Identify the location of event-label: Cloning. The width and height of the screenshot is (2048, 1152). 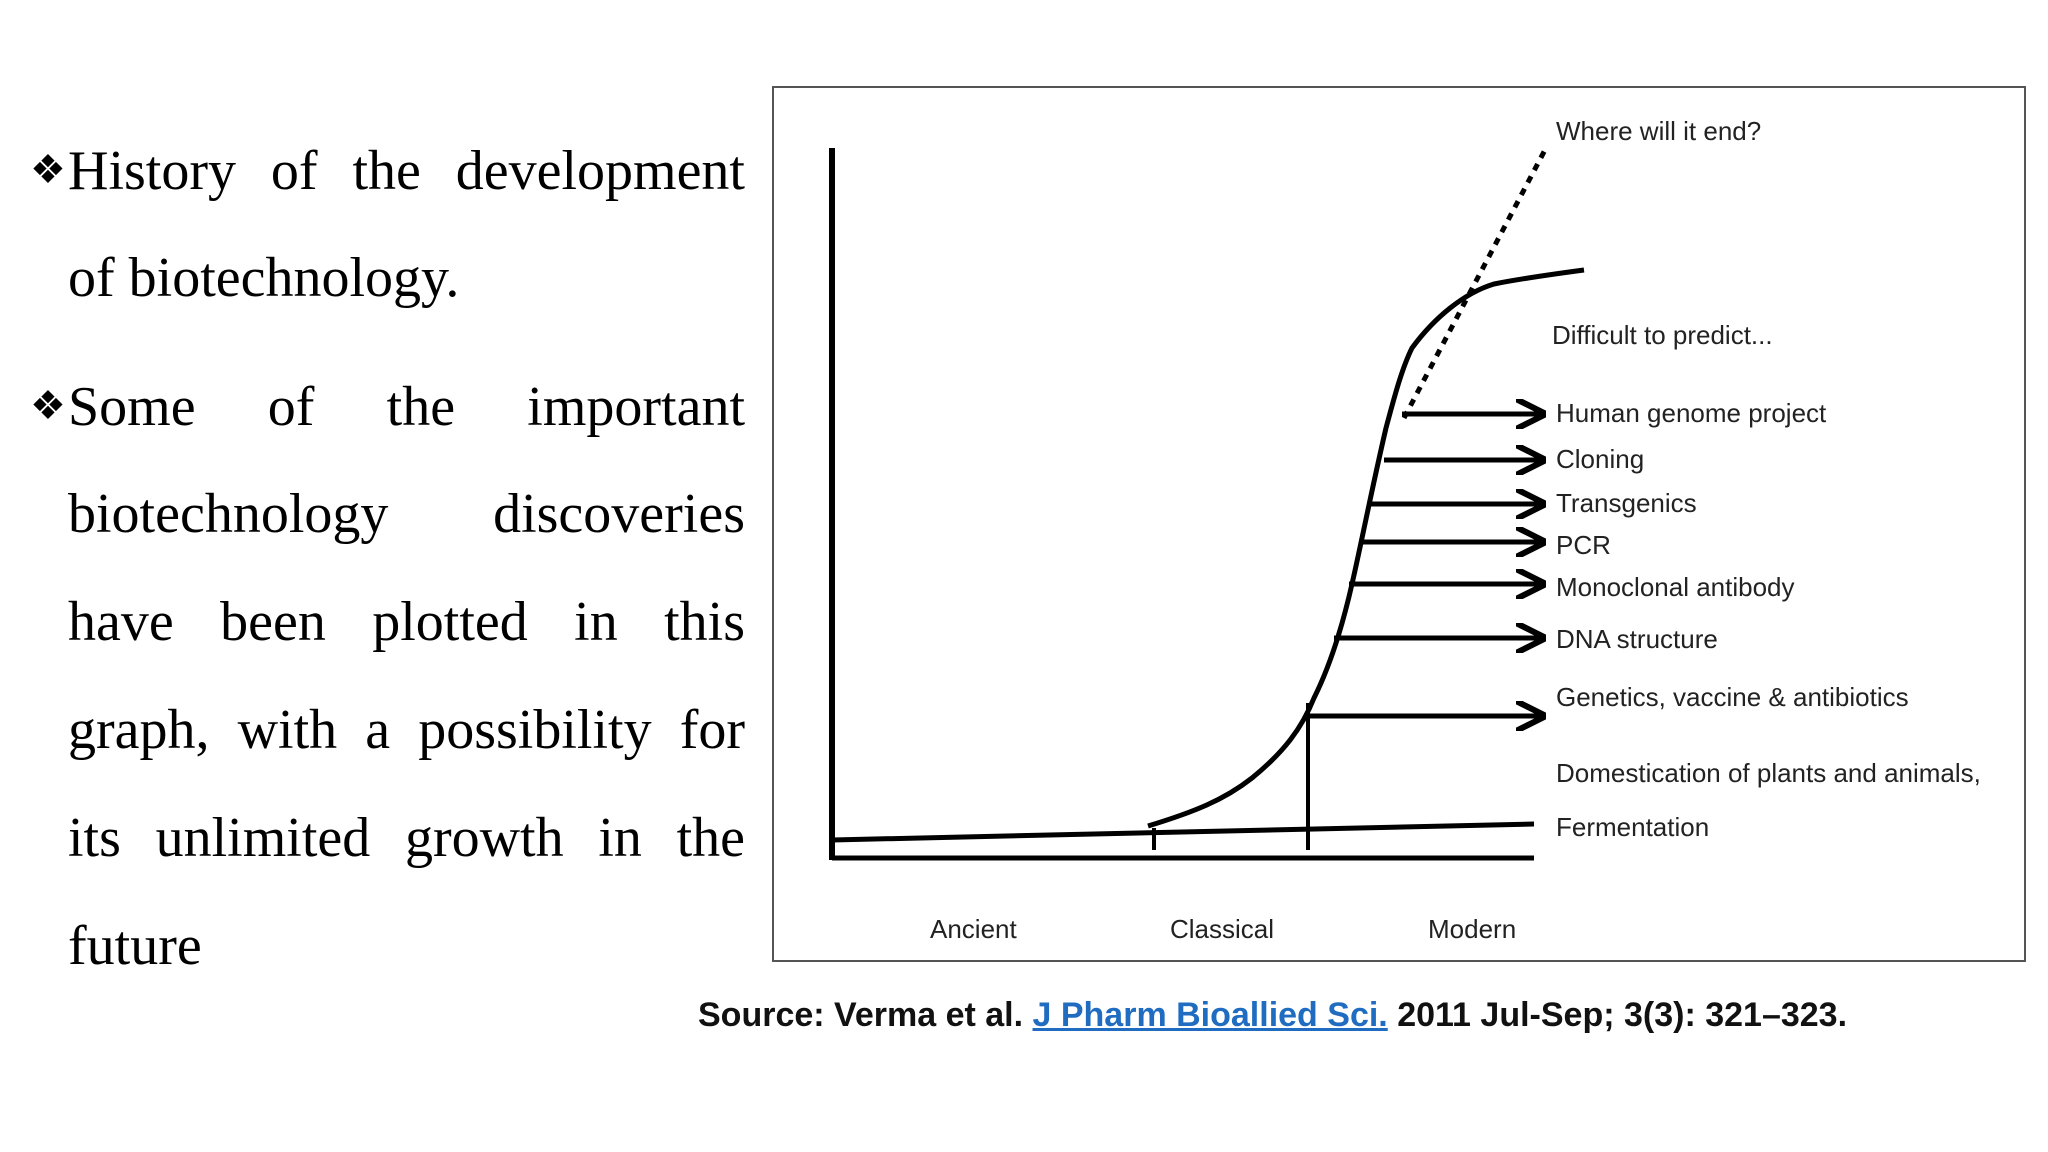
(1600, 459).